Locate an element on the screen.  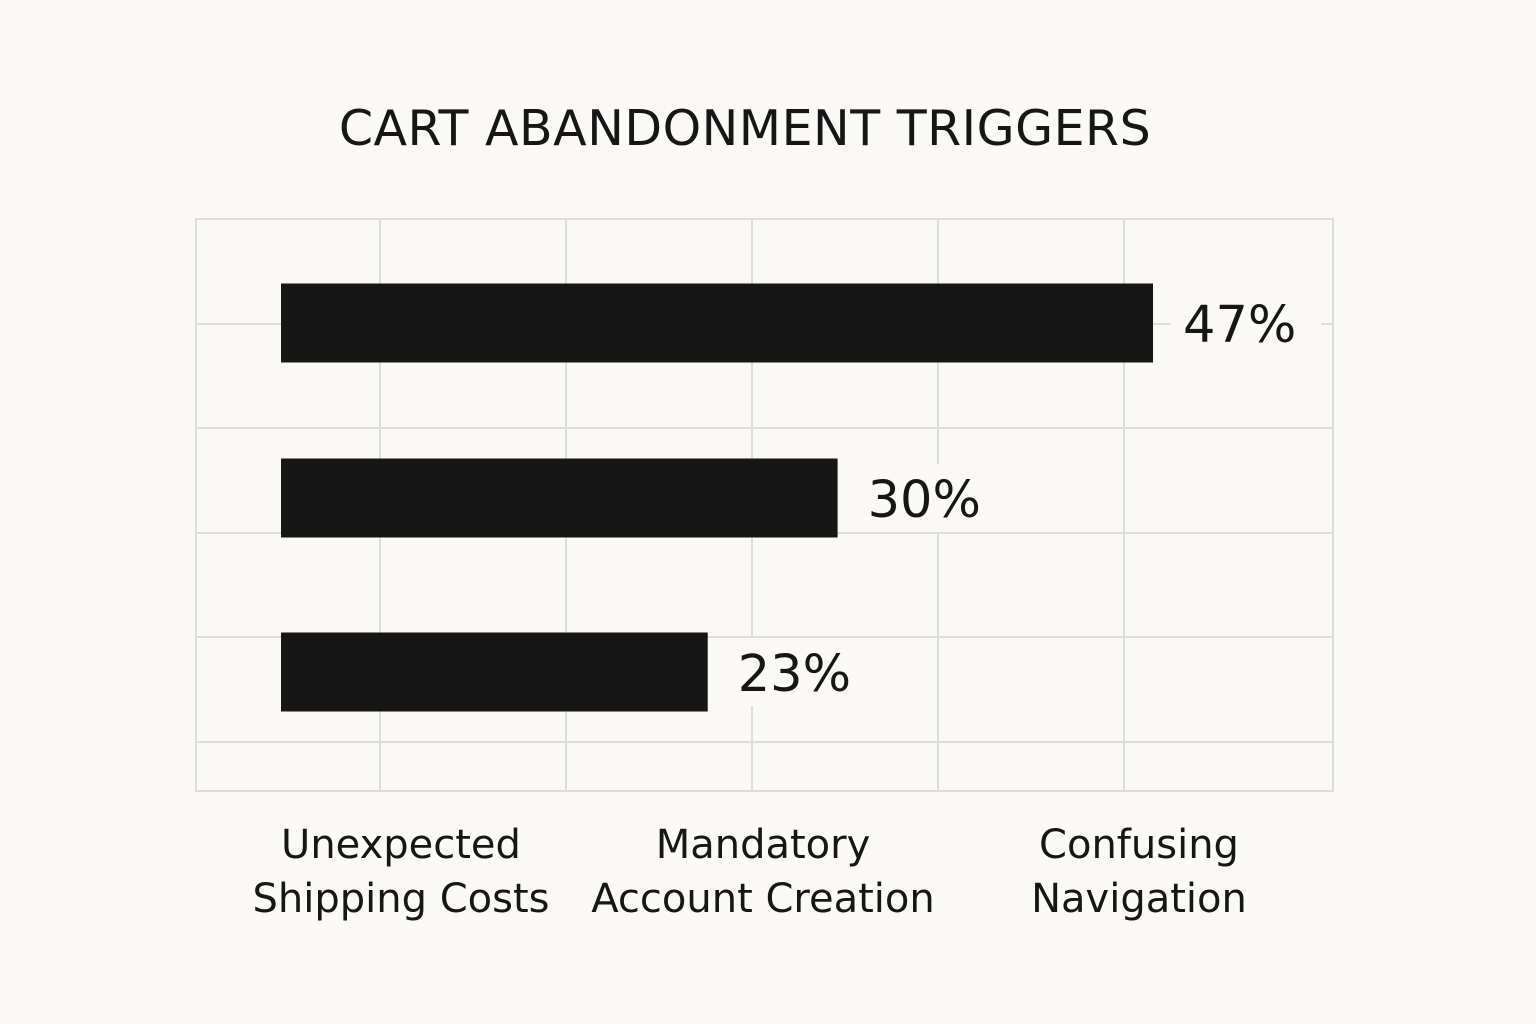
category-label-line: Confusing is located at coordinates (1139, 845).